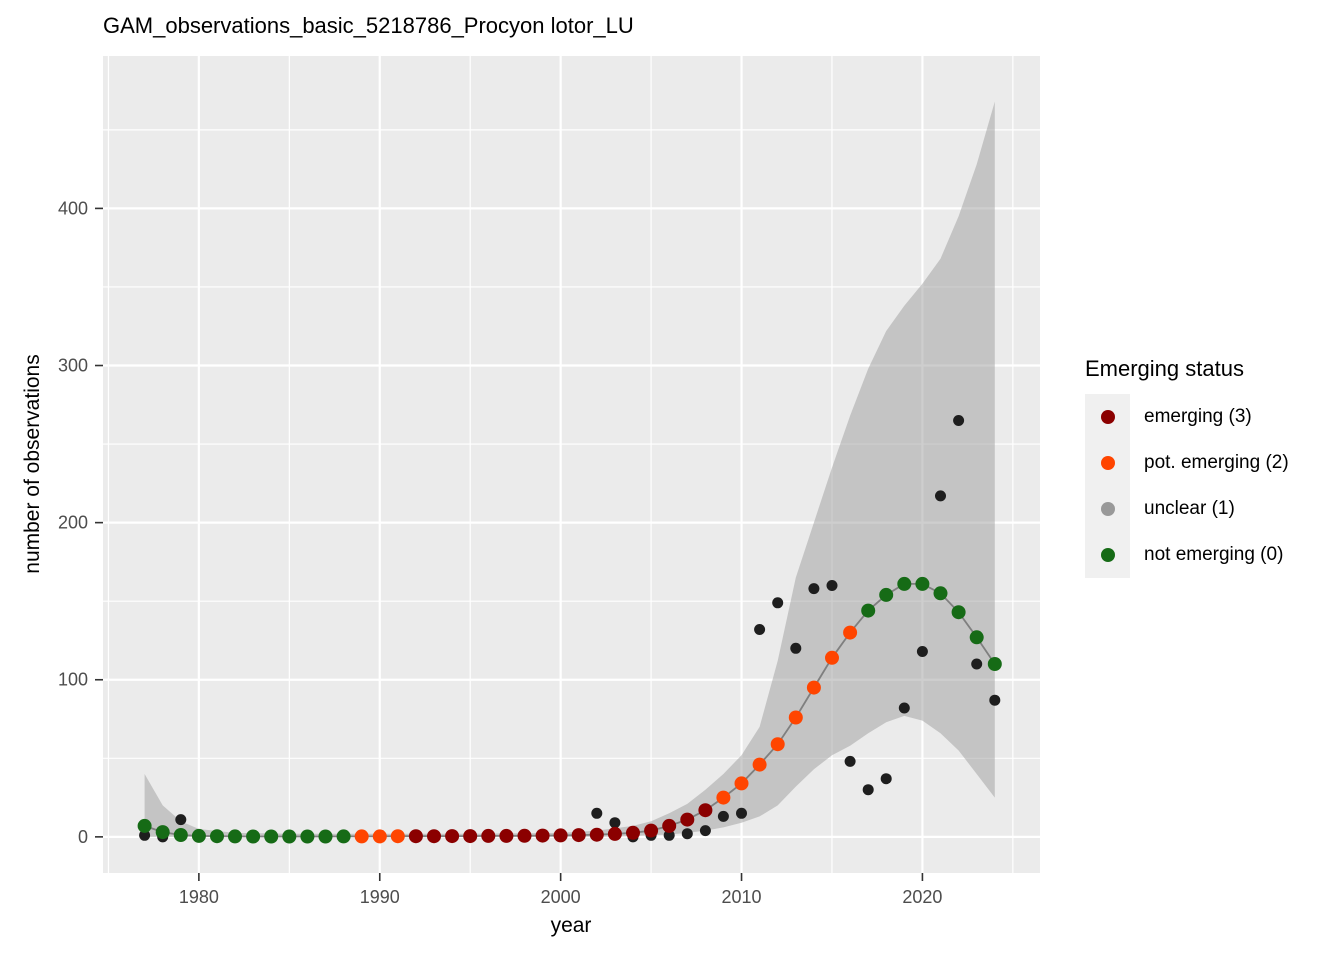 The image size is (1344, 960). What do you see at coordinates (1216, 462) in the screenshot?
I see `legend-item-label: pot. emerging (2)` at bounding box center [1216, 462].